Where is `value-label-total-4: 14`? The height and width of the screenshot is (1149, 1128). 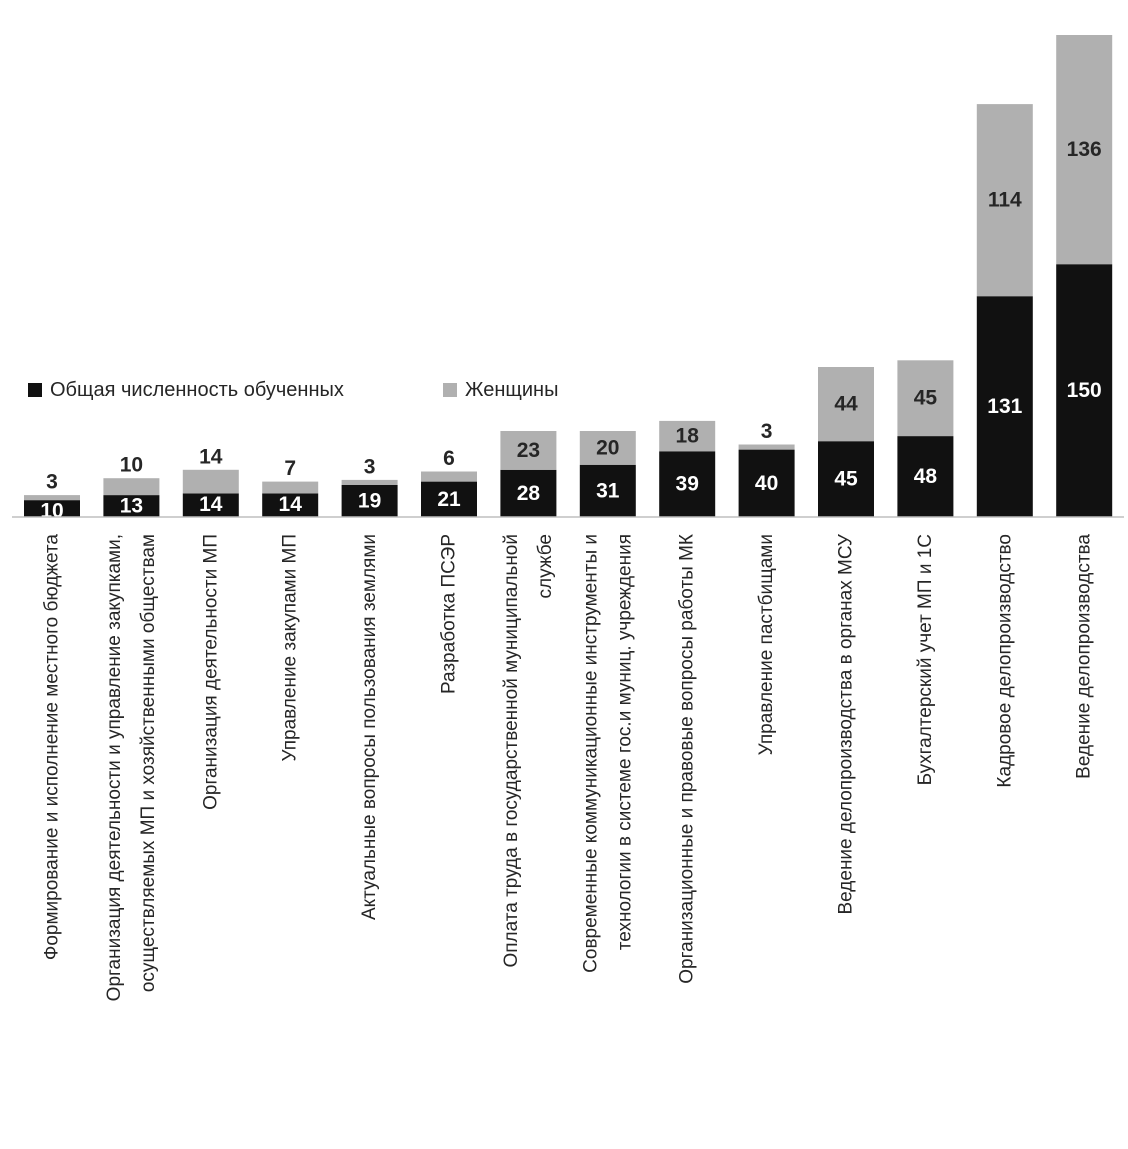
value-label-total-4: 14 is located at coordinates (291, 504).